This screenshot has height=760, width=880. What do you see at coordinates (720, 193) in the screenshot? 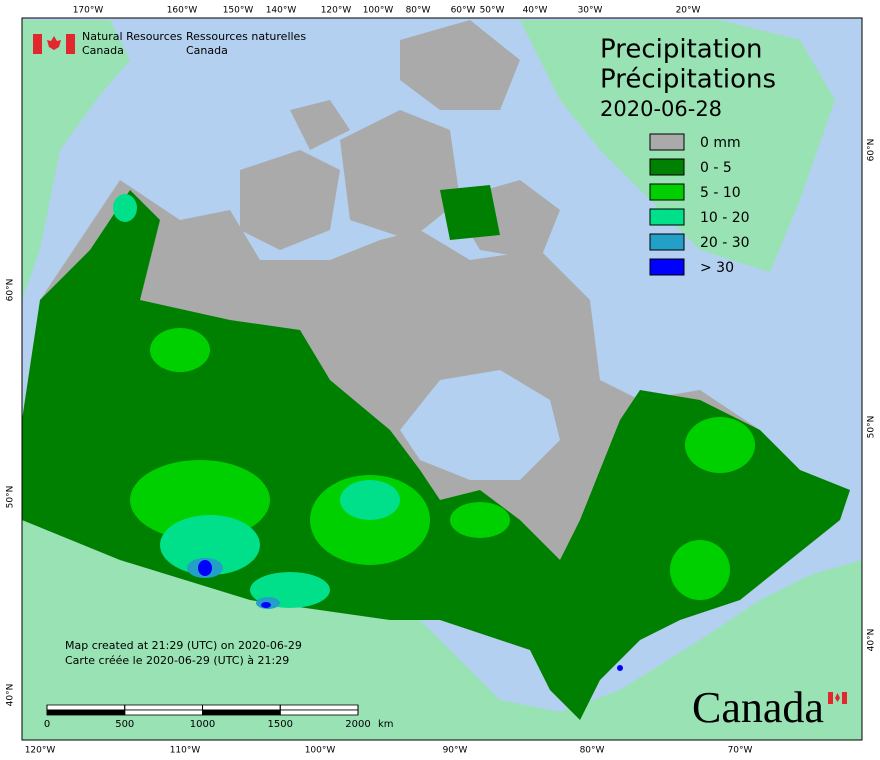
I see `legend-label: 5 - 10` at bounding box center [720, 193].